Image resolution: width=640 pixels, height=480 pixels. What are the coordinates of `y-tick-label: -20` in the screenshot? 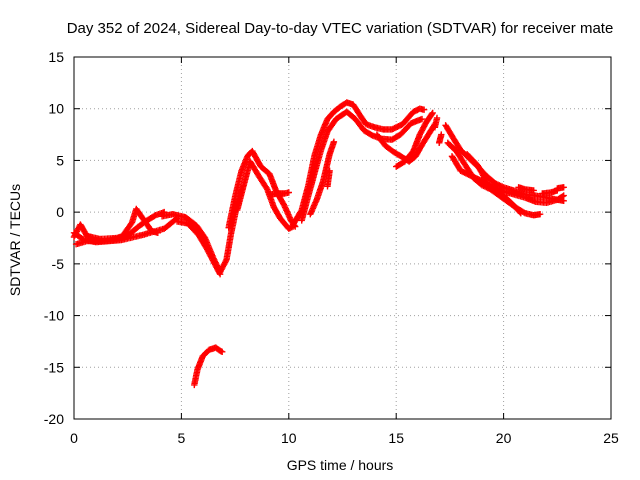 It's located at (54, 419).